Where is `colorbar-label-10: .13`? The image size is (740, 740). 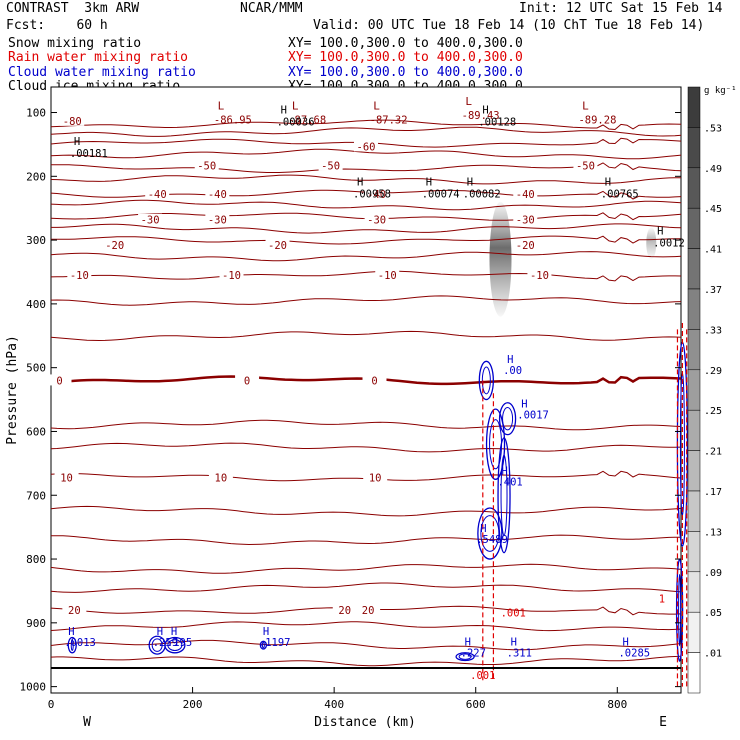 colorbar-label-10: .13 is located at coordinates (713, 532).